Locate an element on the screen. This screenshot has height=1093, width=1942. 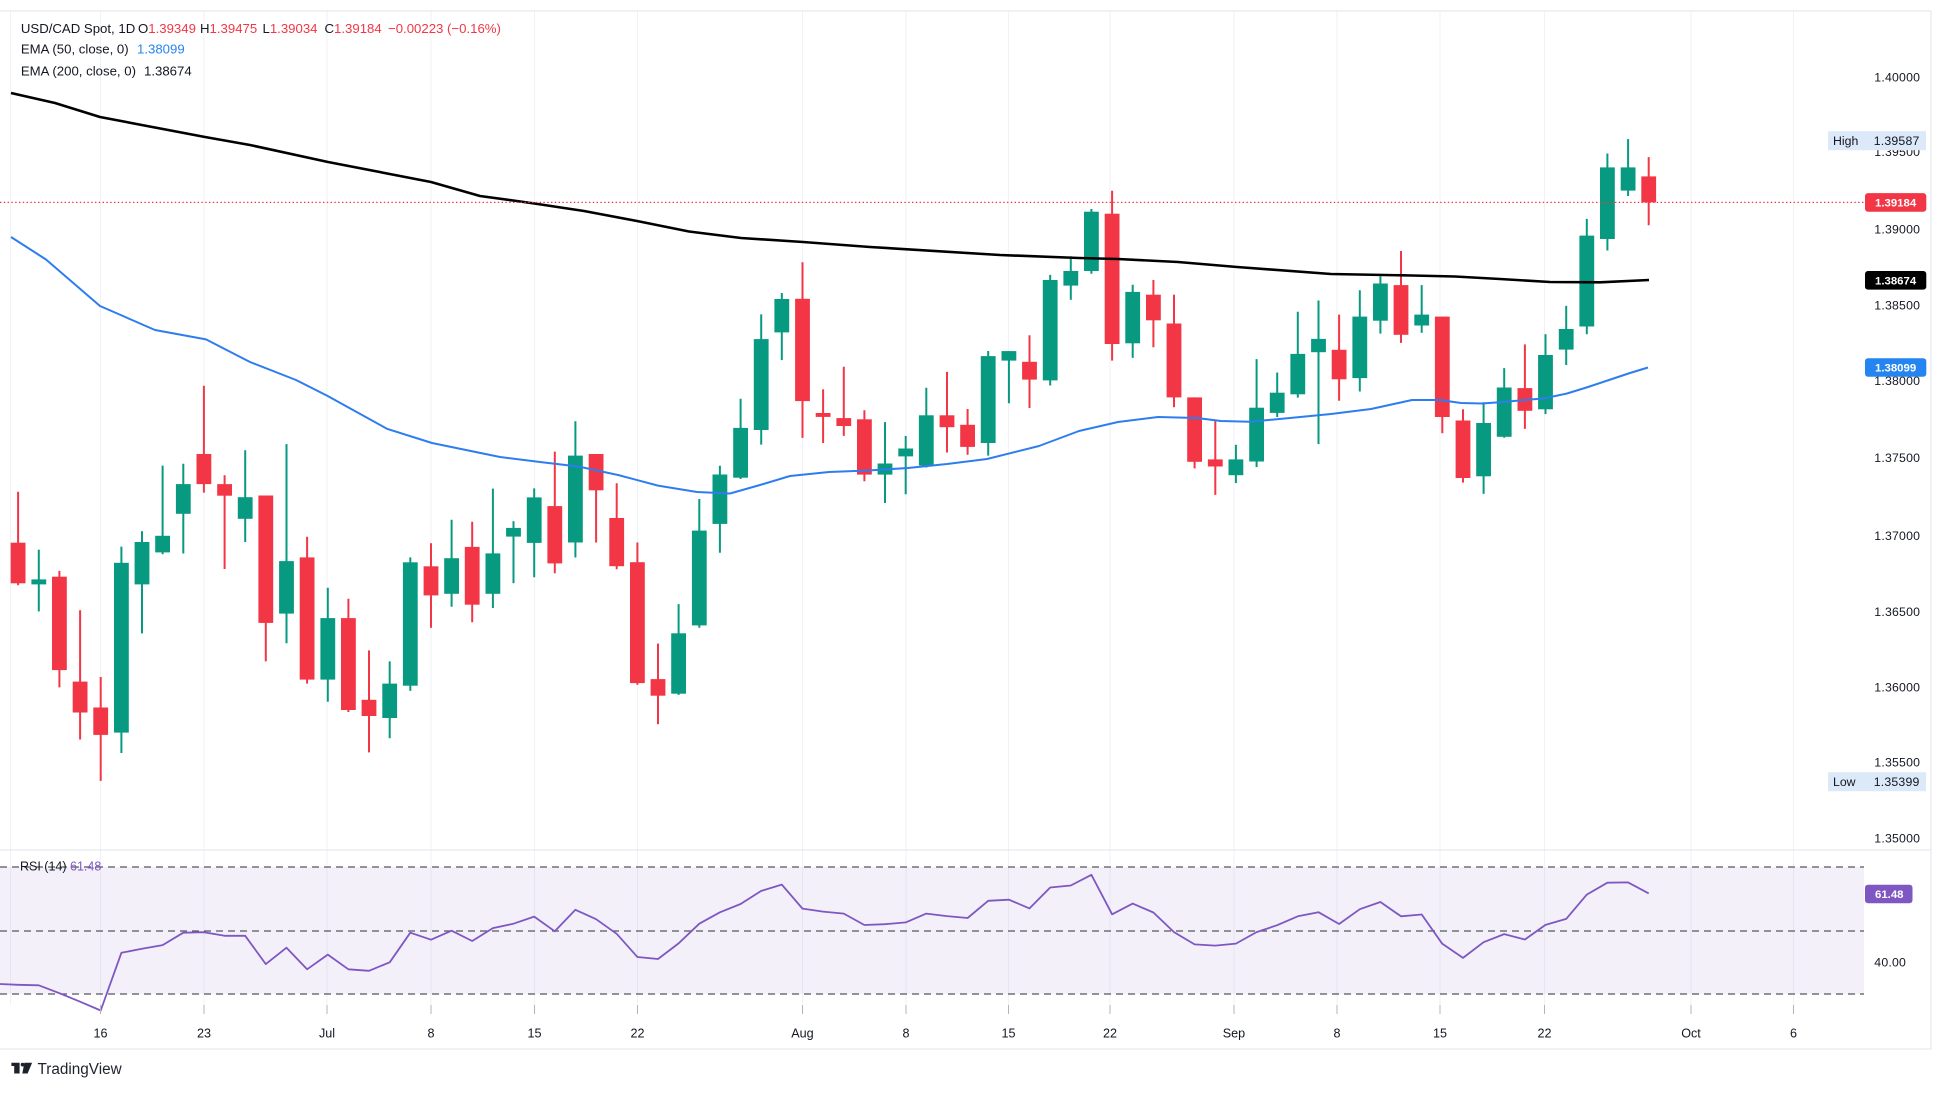
svg-text: 1.35000 is located at coordinates (1897, 838).